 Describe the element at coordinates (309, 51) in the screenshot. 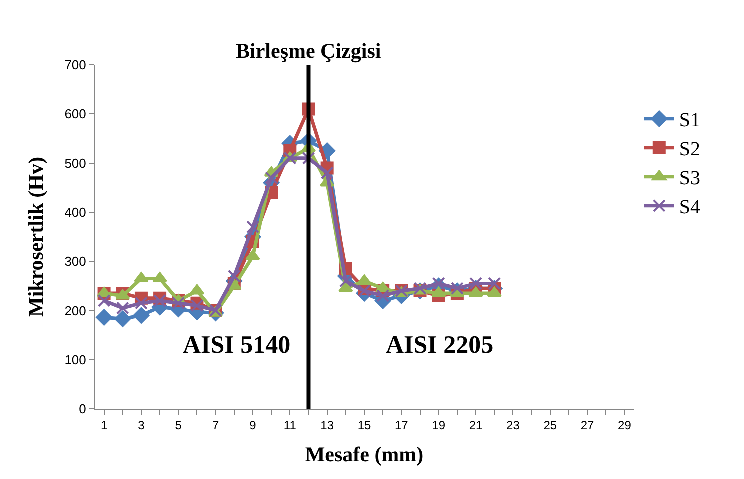

I see `ref-line-label: Birleşme Çizgisi` at that location.